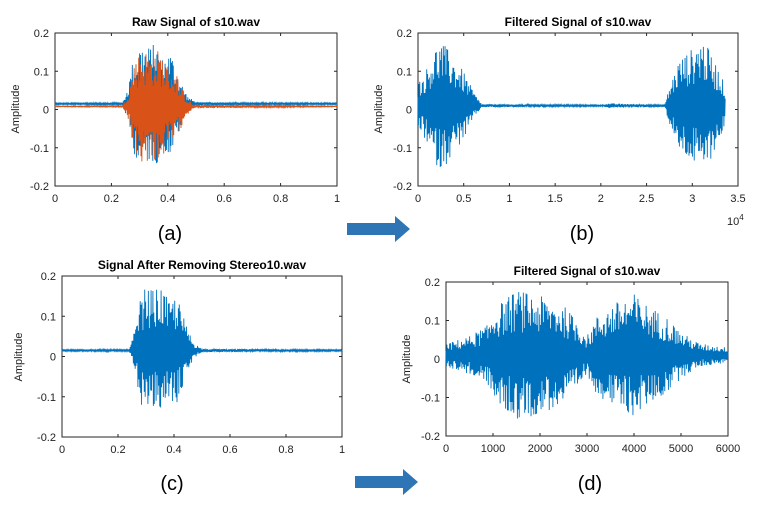  Describe the element at coordinates (646, 199) in the screenshot. I see `x-tick-label: 2.5` at that location.